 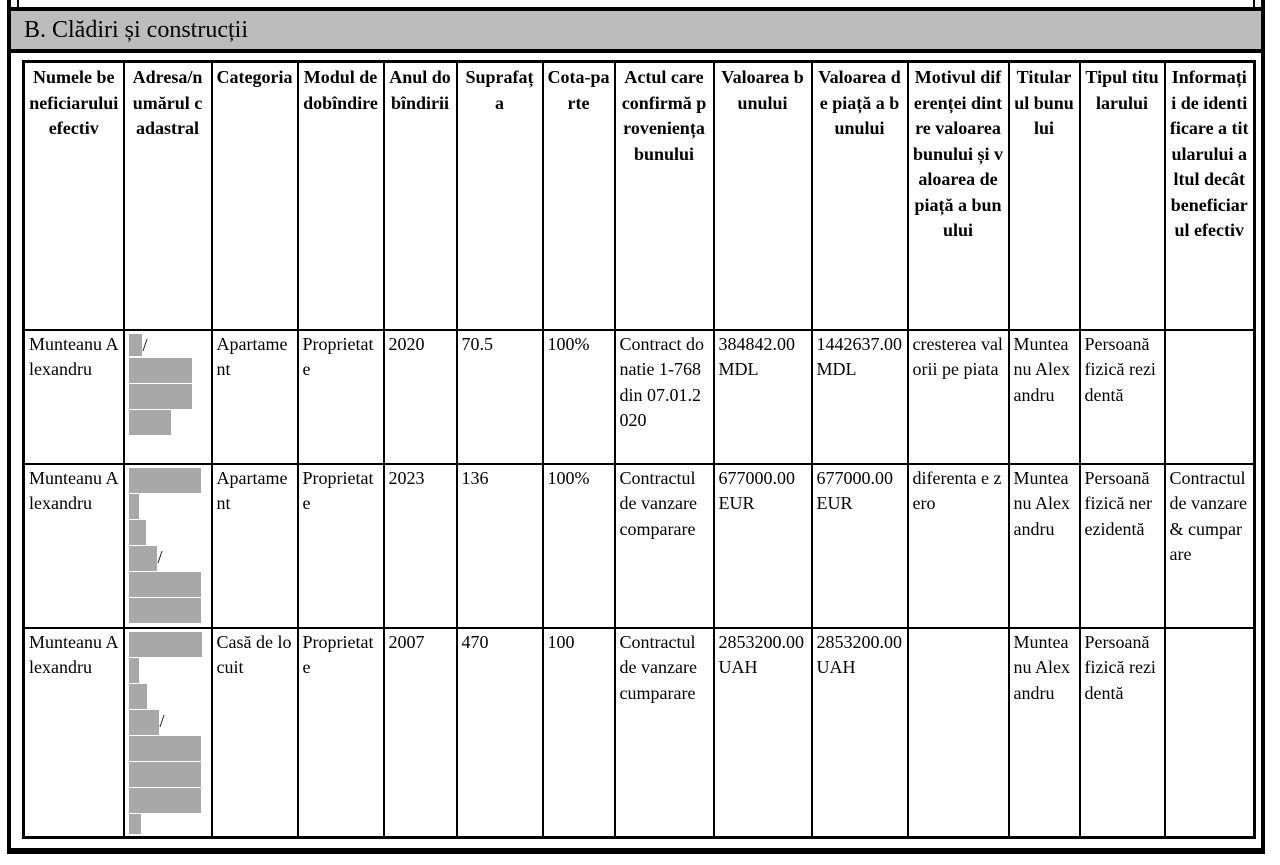 What do you see at coordinates (499, 732) in the screenshot?
I see `cell-surface: 470` at bounding box center [499, 732].